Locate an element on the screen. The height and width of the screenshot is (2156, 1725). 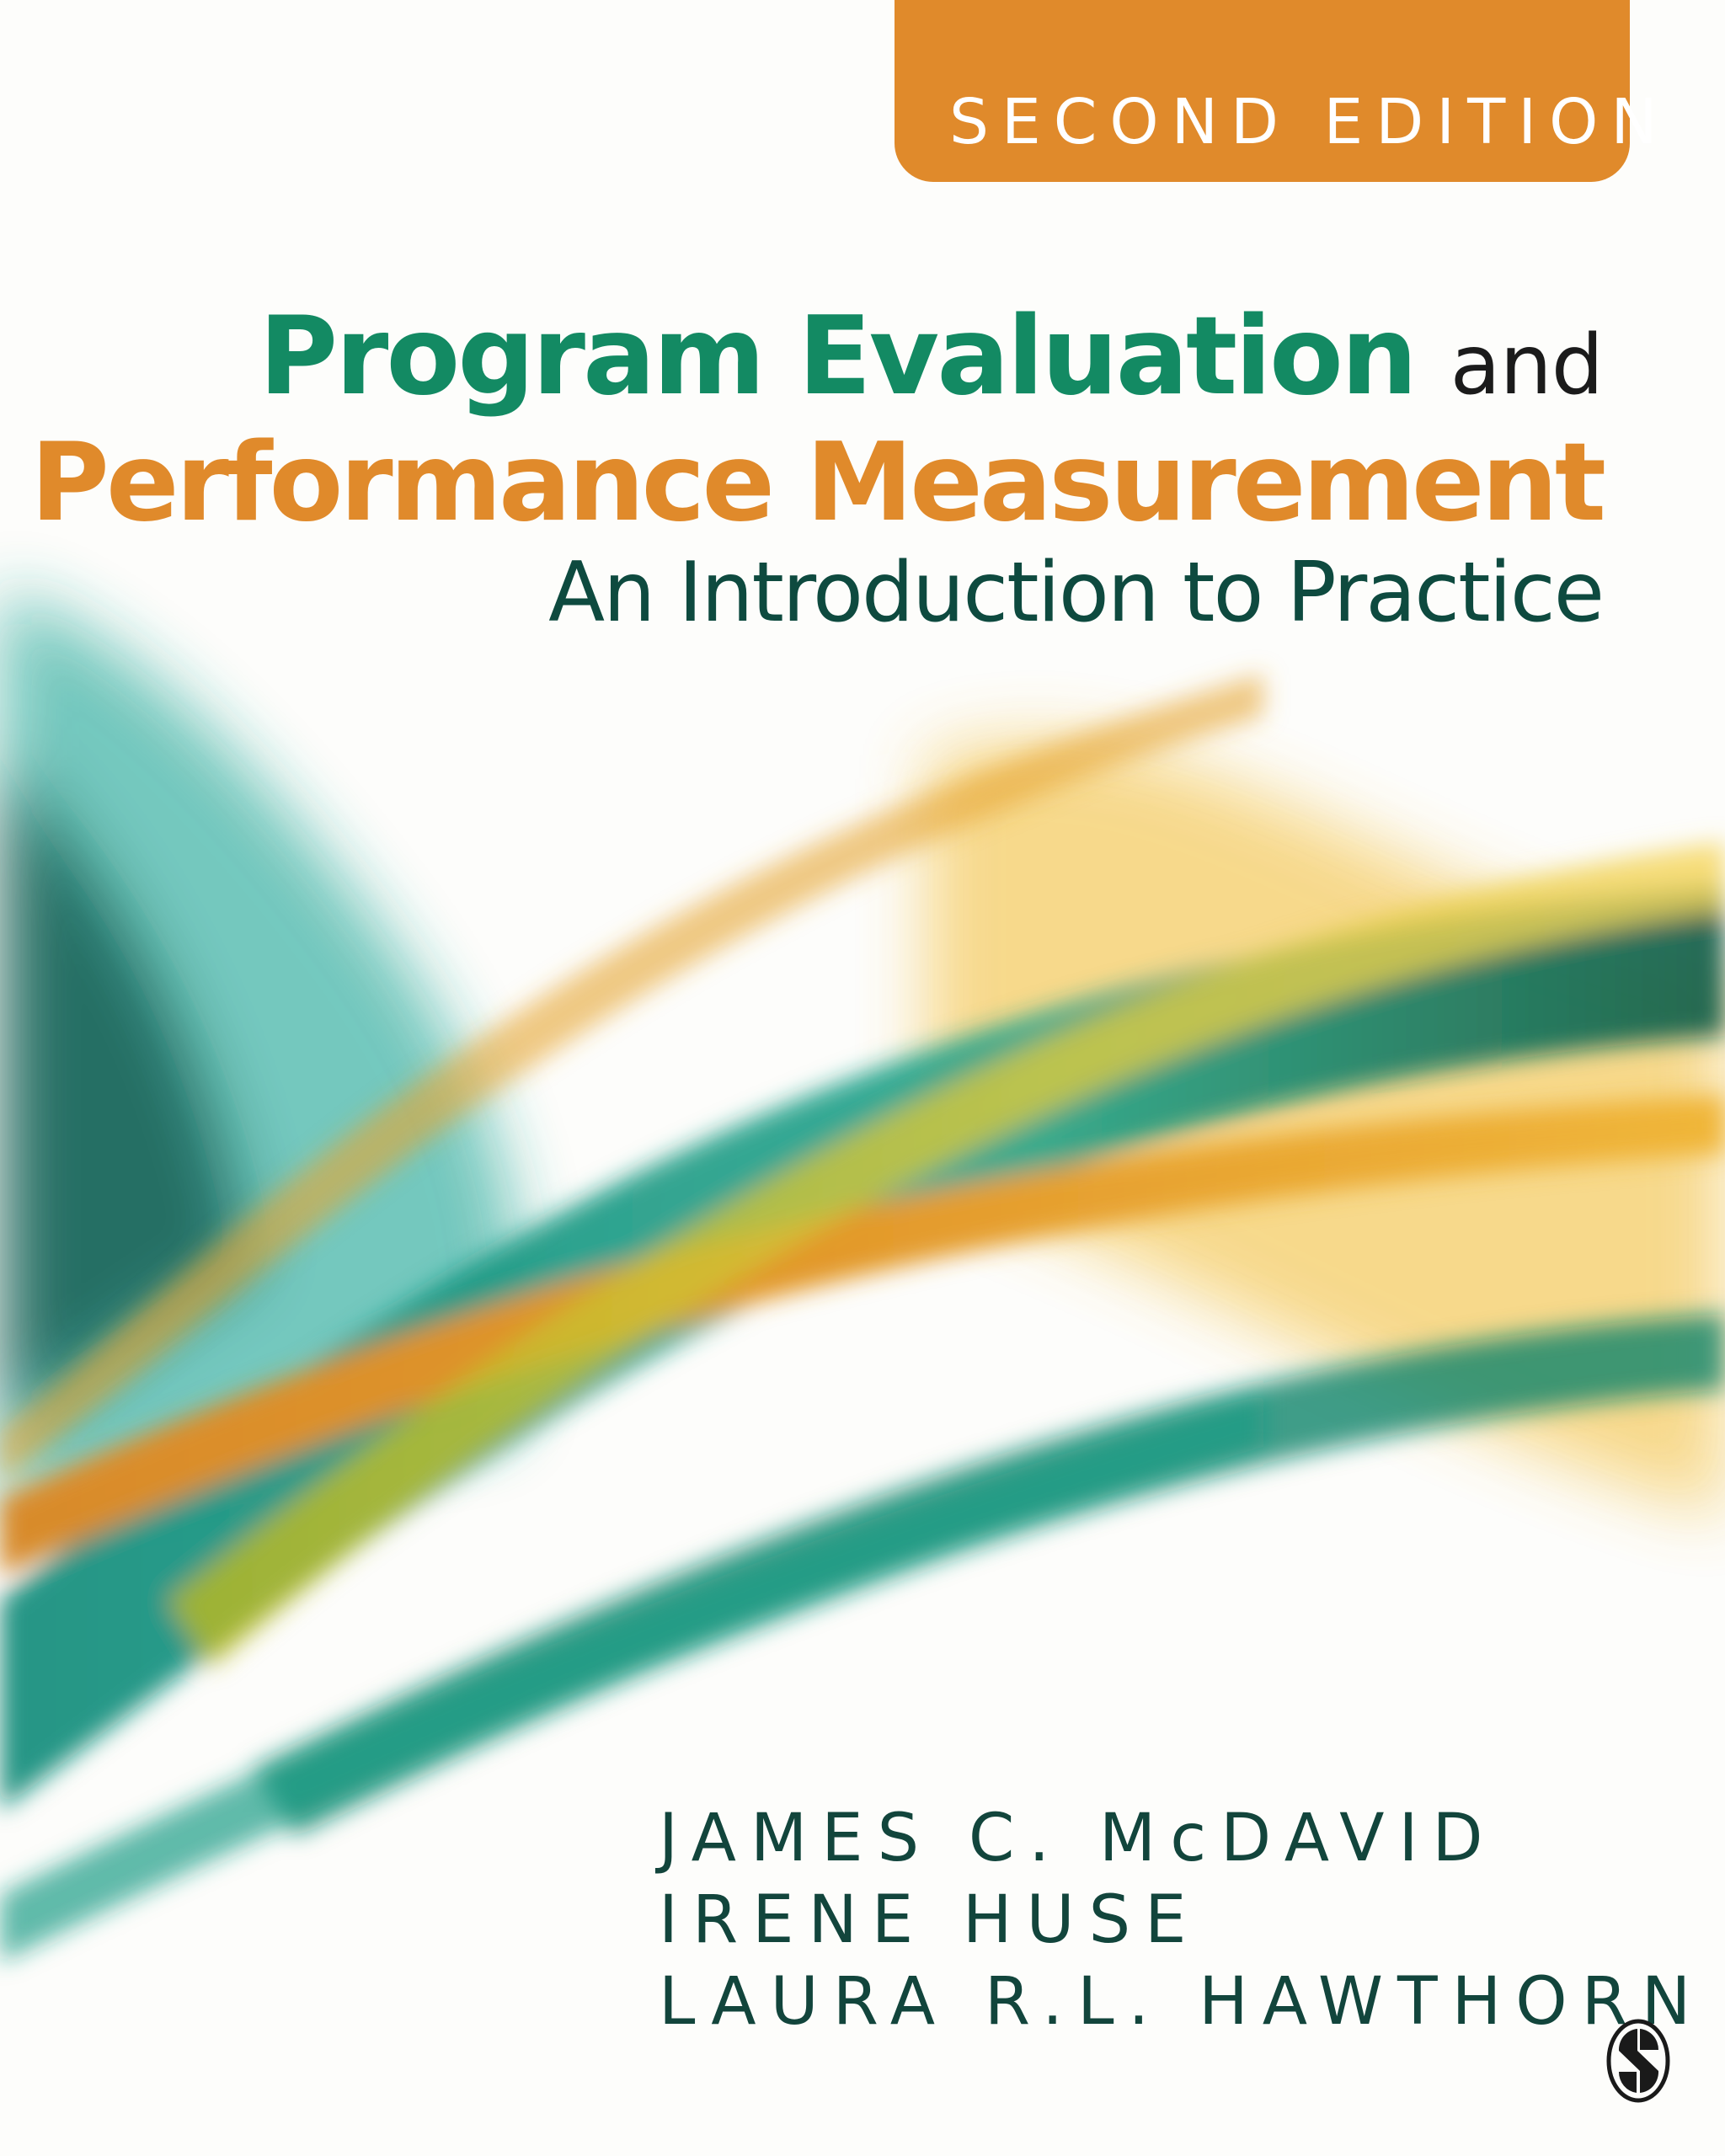
title-line-1: Program Evaluation and is located at coordinates (932, 358).